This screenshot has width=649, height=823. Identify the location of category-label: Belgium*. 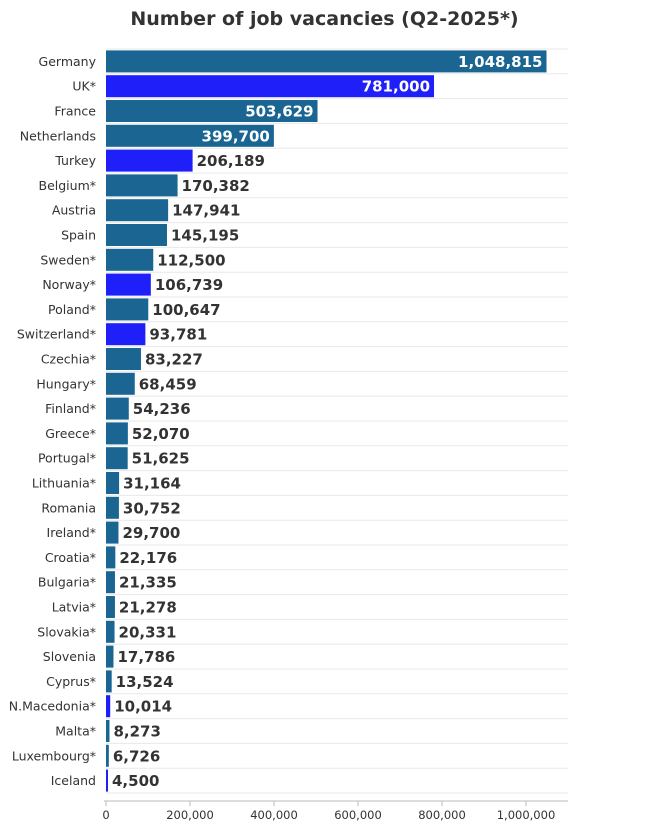
(68, 185).